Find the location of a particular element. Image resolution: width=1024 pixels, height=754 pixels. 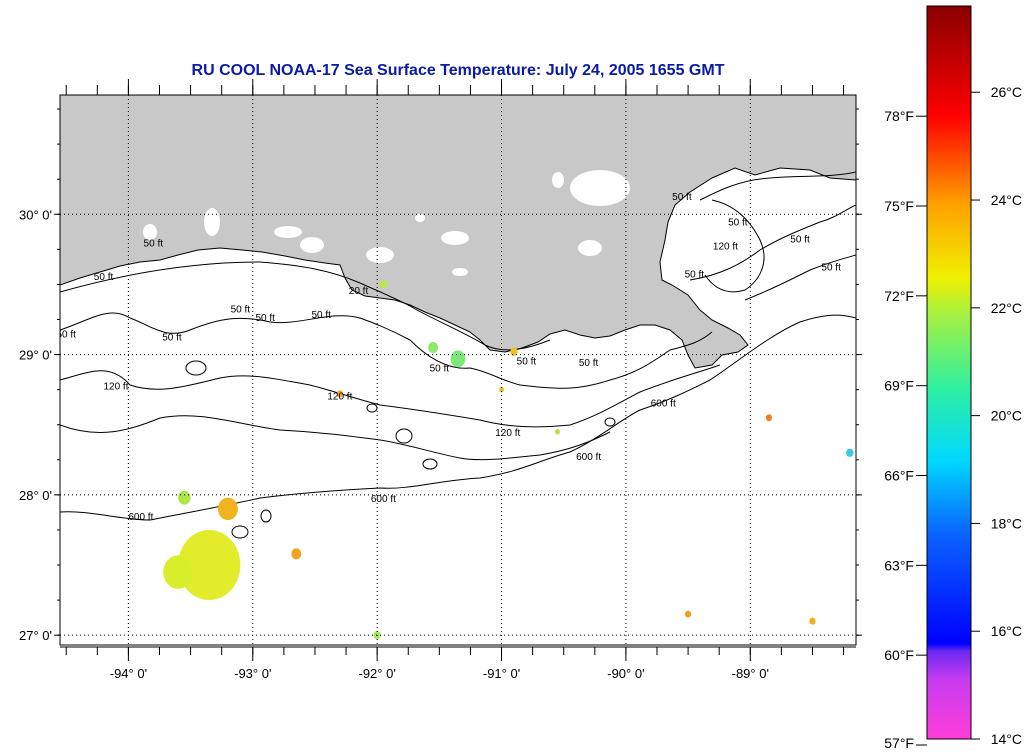

colorbar-f-label: 78°F is located at coordinates (899, 116).